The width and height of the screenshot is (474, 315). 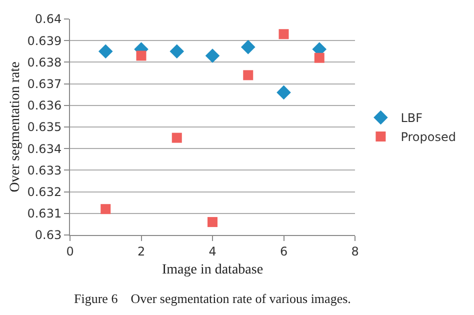 I want to click on y-tick-label: 0.632, so click(x=44, y=192).